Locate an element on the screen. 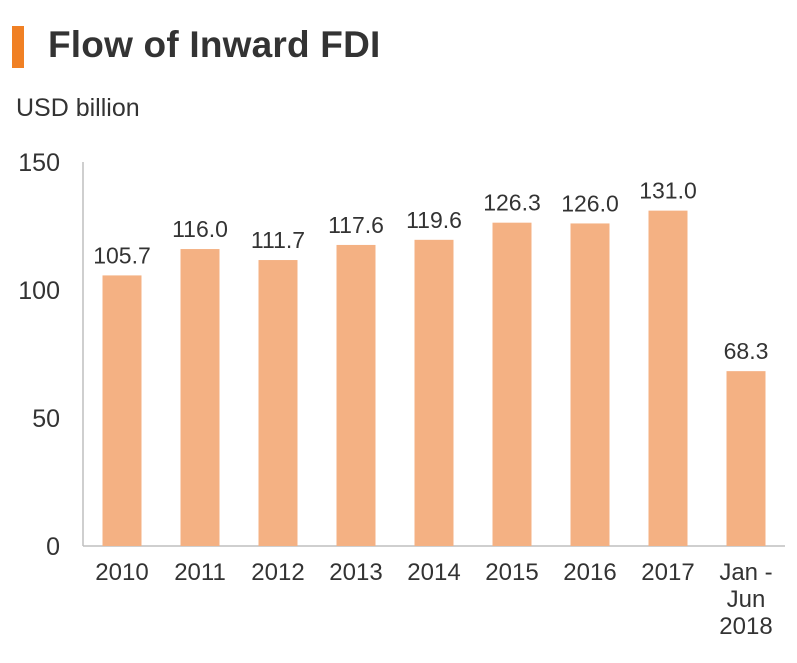 This screenshot has height=663, width=797. data-label: 119.6 is located at coordinates (434, 220).